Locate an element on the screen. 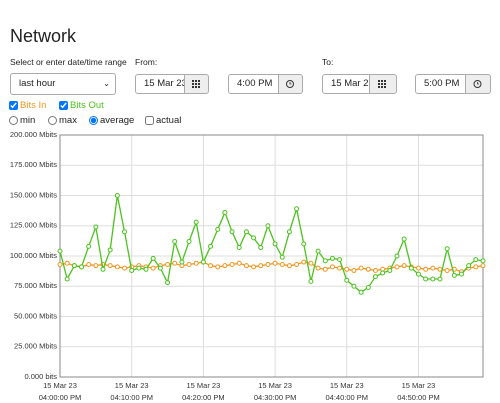 The width and height of the screenshot is (500, 403). from-label: From: is located at coordinates (146, 62).